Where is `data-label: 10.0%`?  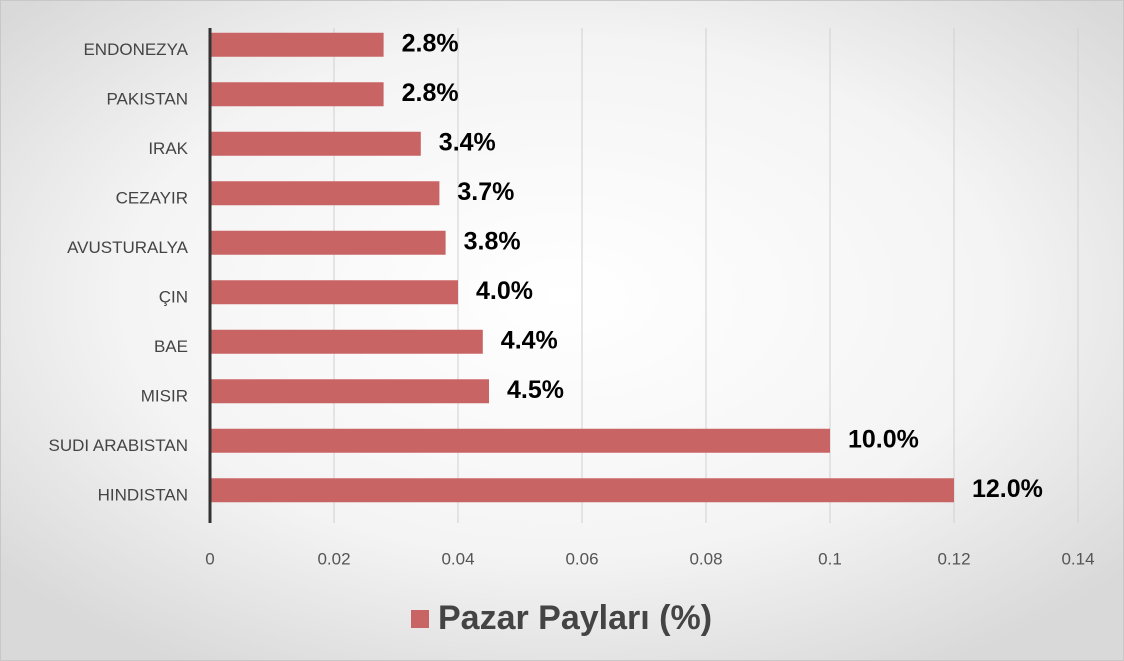
data-label: 10.0% is located at coordinates (883, 439).